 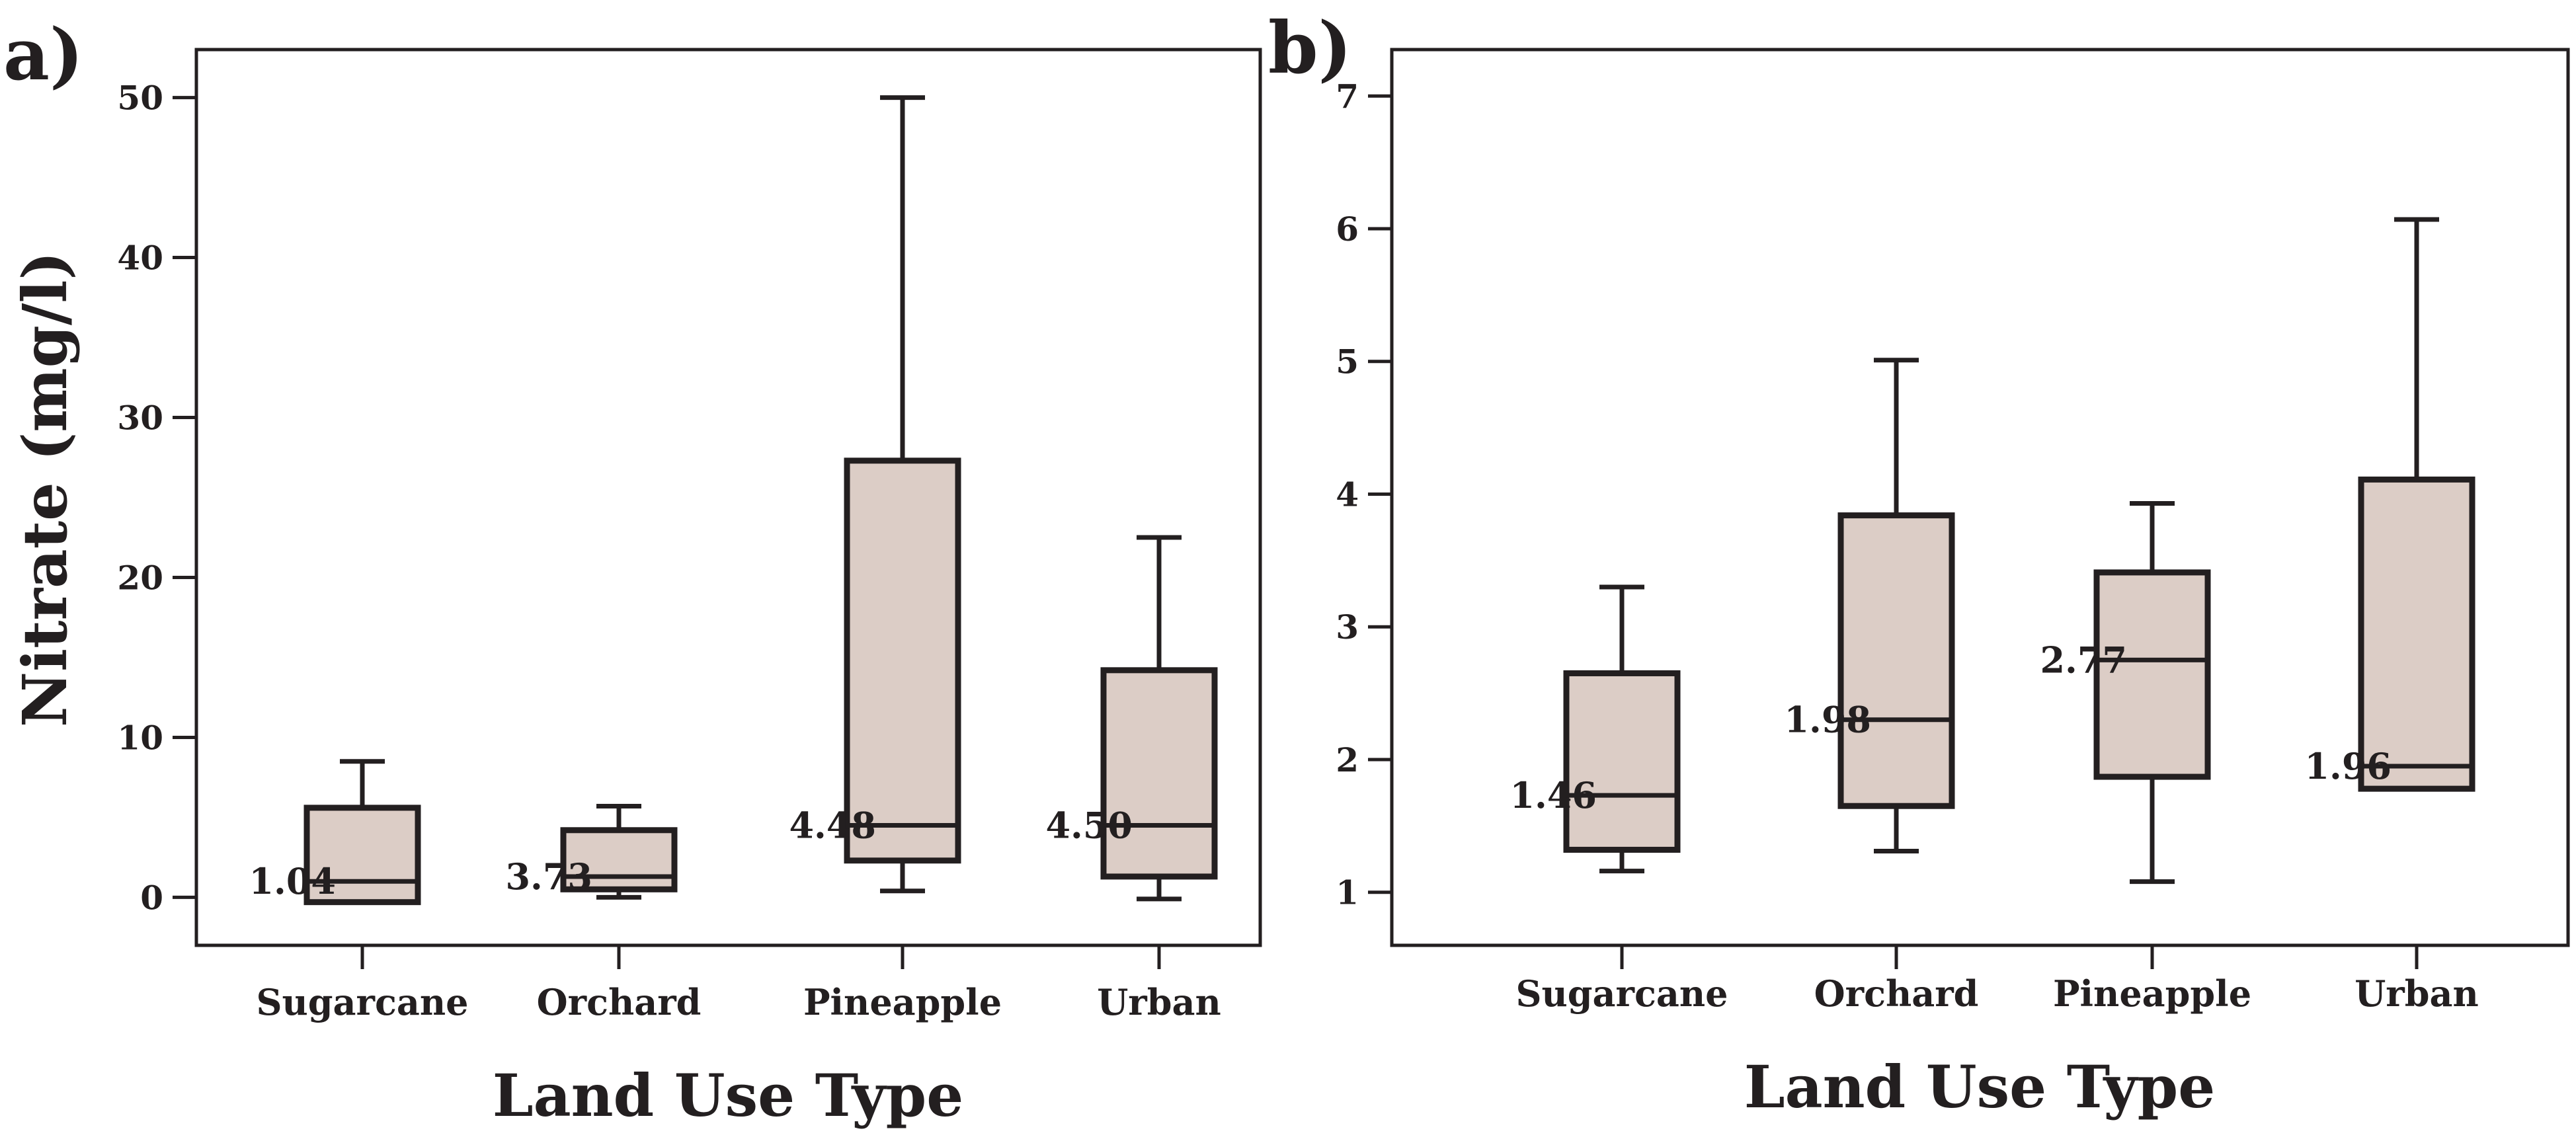 What do you see at coordinates (1089, 825) in the screenshot?
I see `median-annotation: 4.50` at bounding box center [1089, 825].